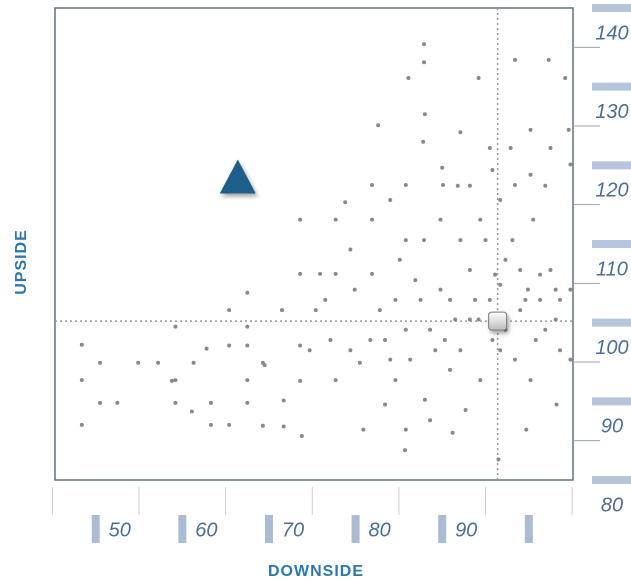 Image resolution: width=631 pixels, height=582 pixels. I want to click on y-tick-label: 90, so click(612, 427).